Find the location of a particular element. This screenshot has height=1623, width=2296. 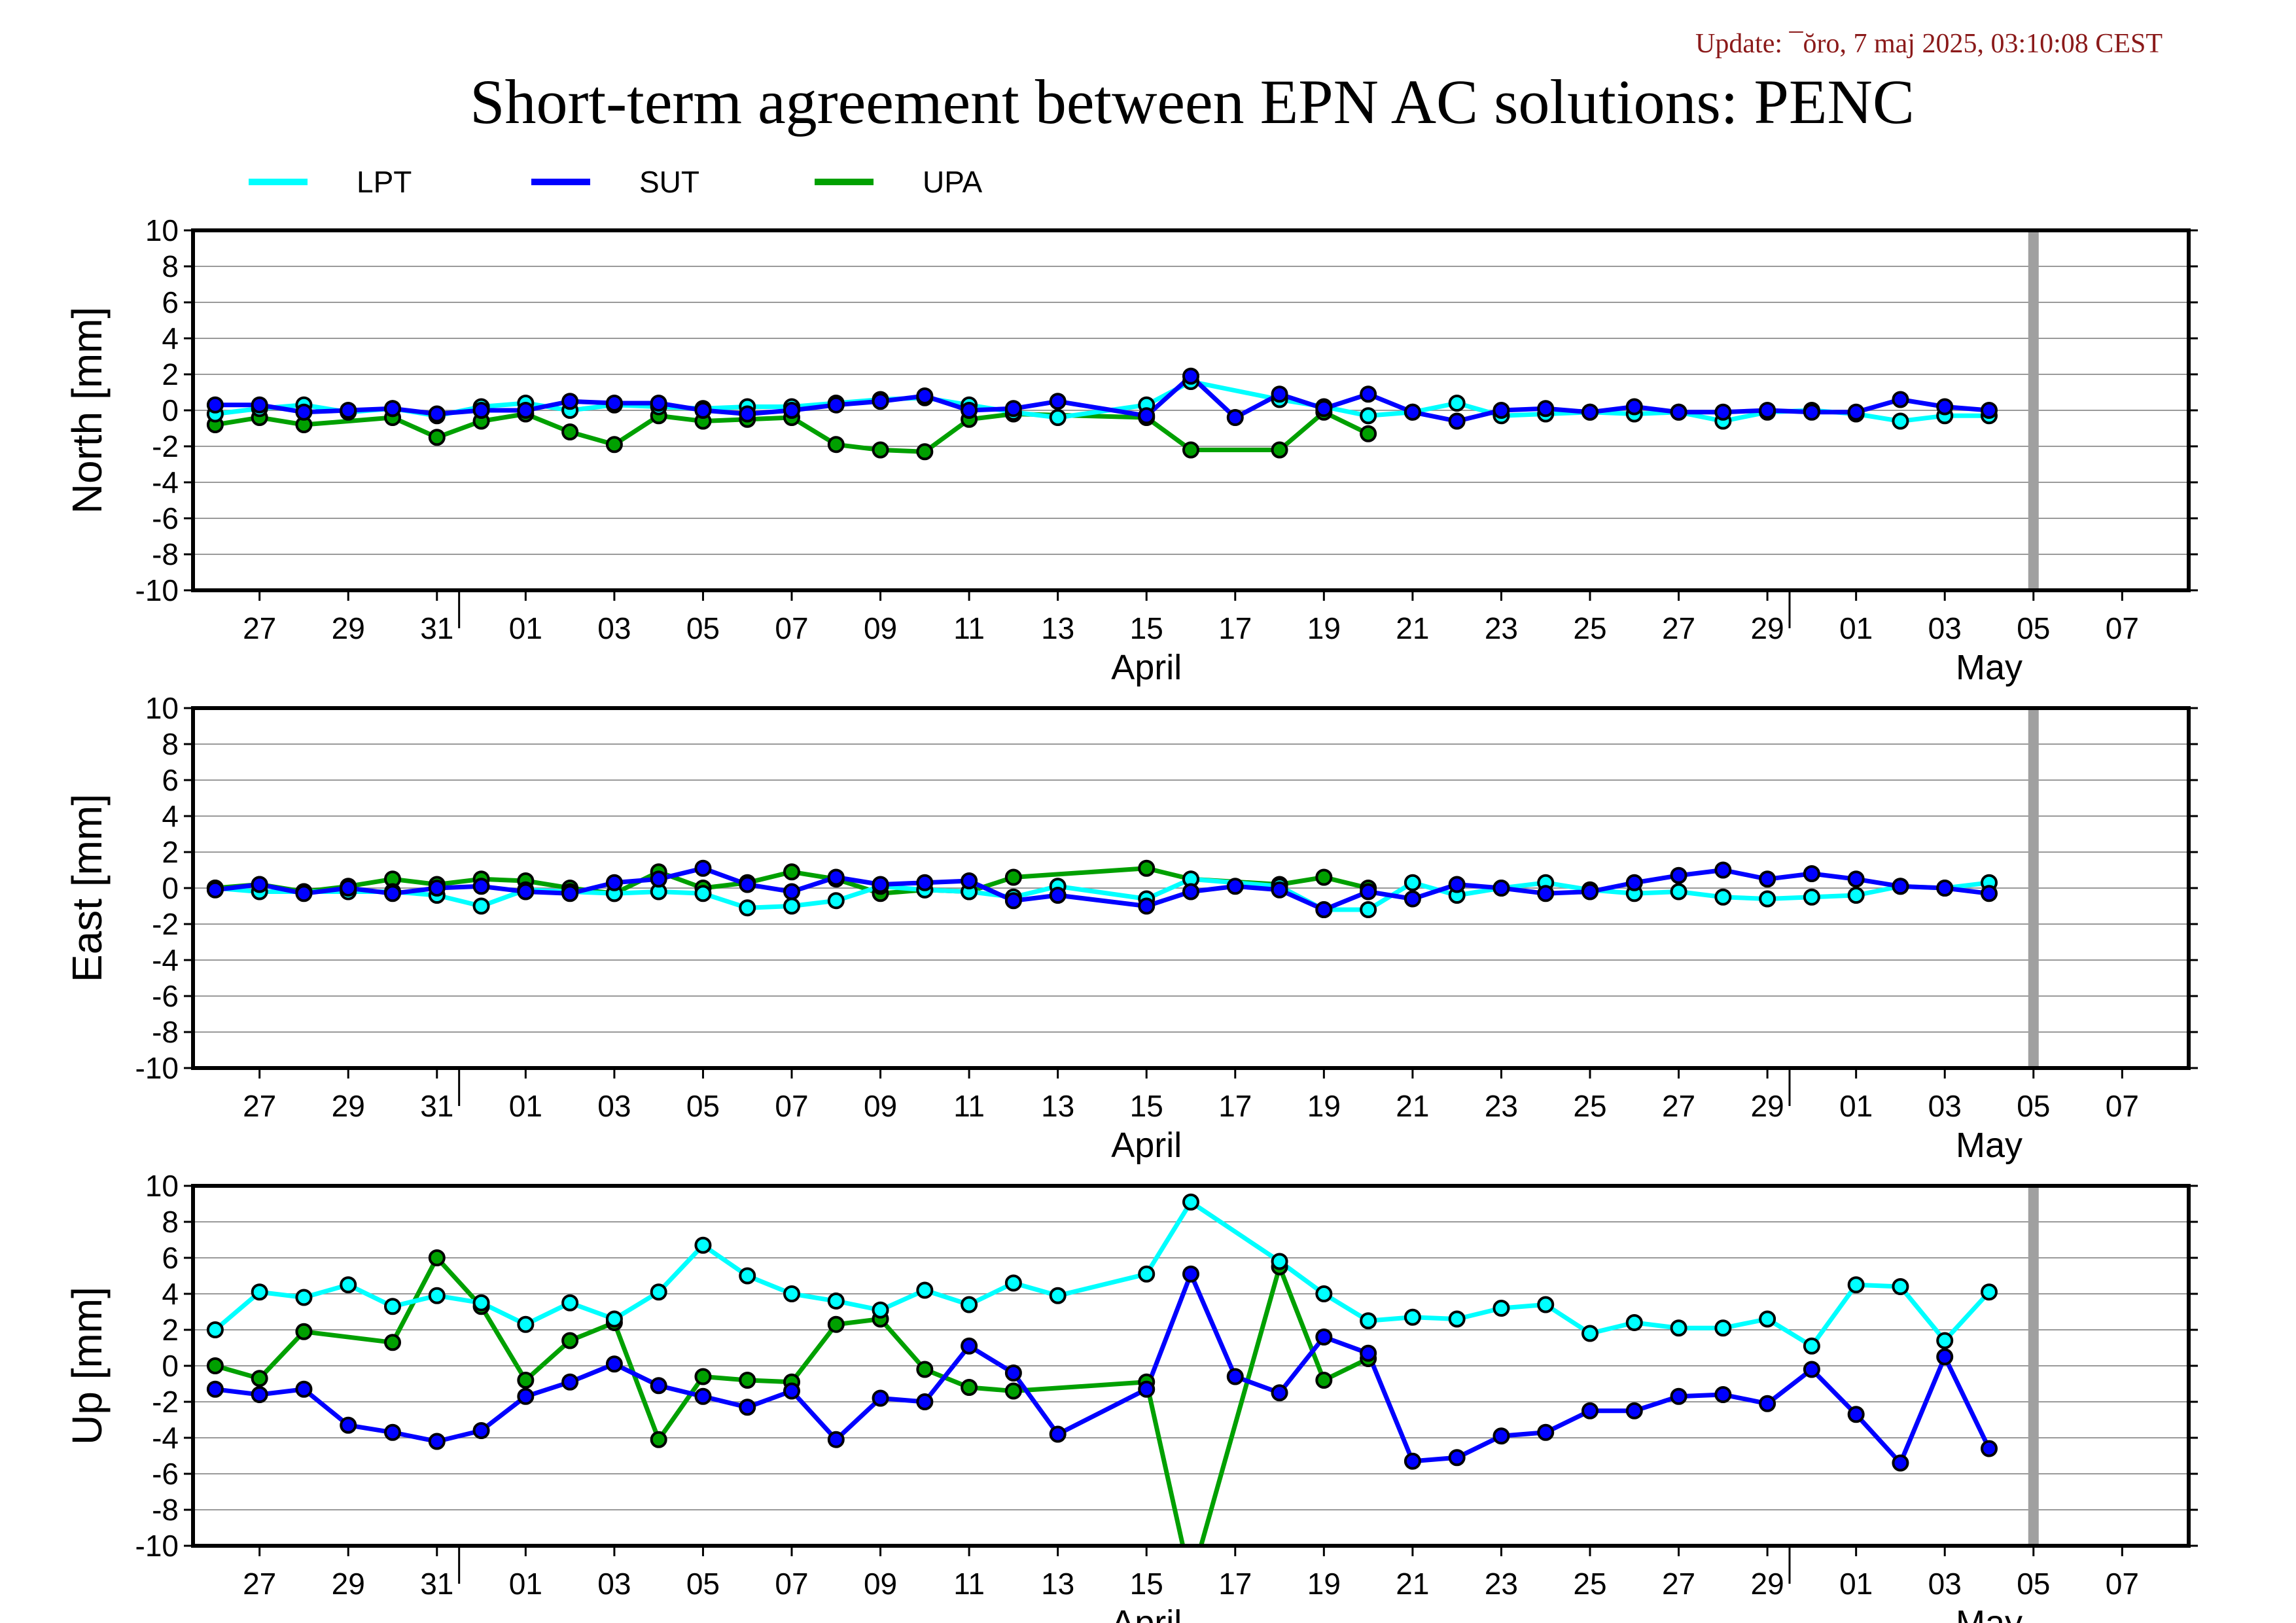

series-line-sut is located at coordinates (1103, 1368).